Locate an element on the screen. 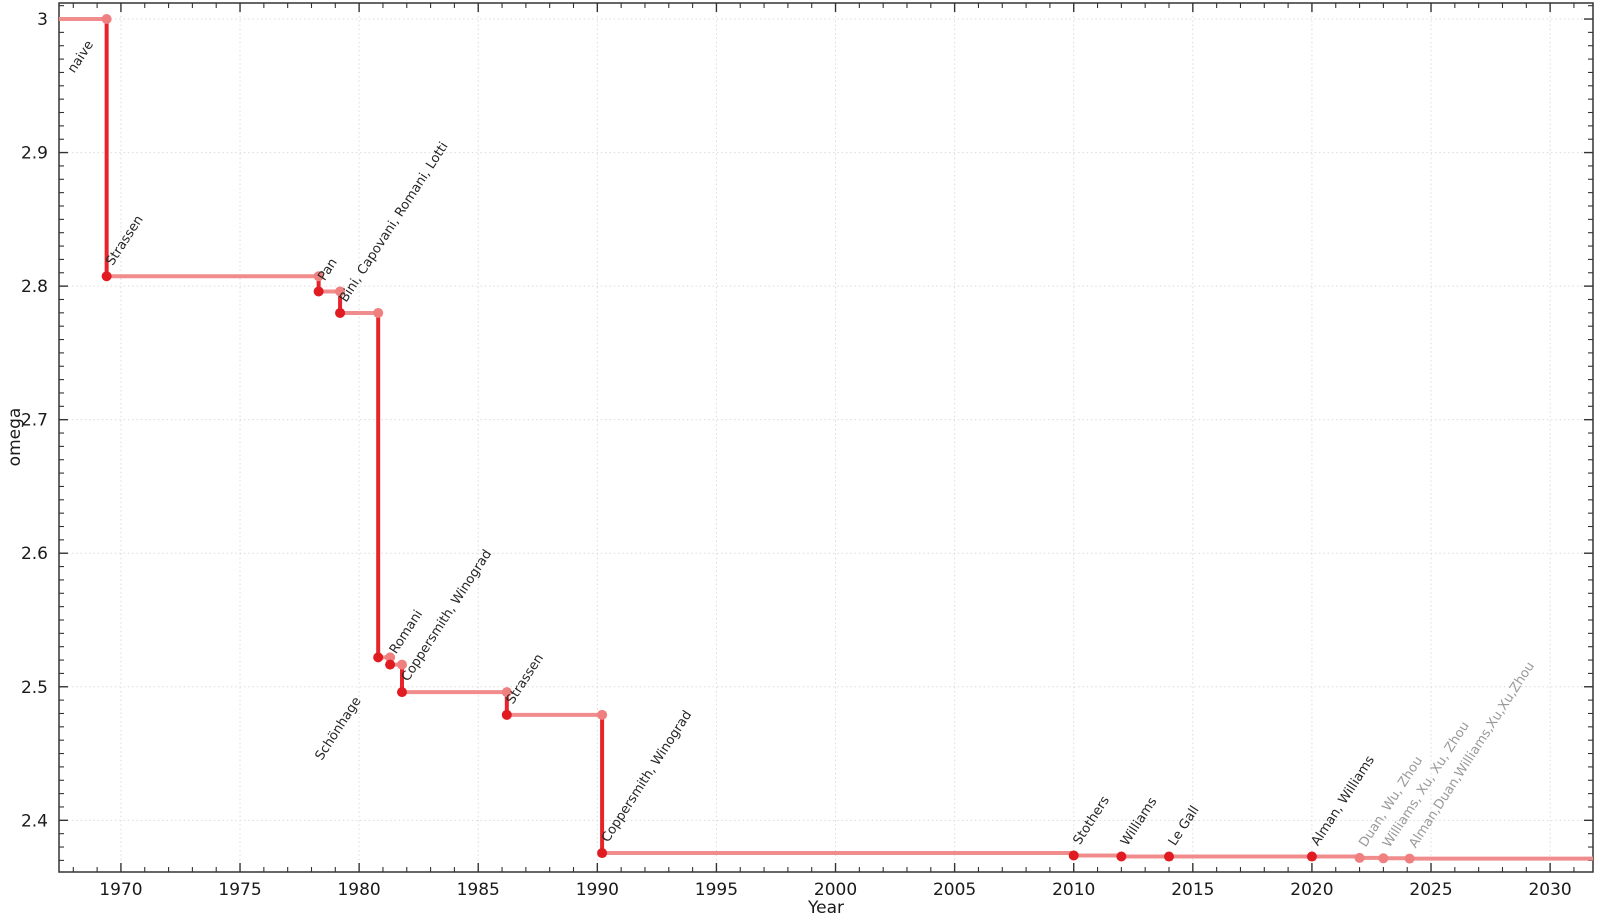  y-tick-label: 2.4 is located at coordinates (34, 821).